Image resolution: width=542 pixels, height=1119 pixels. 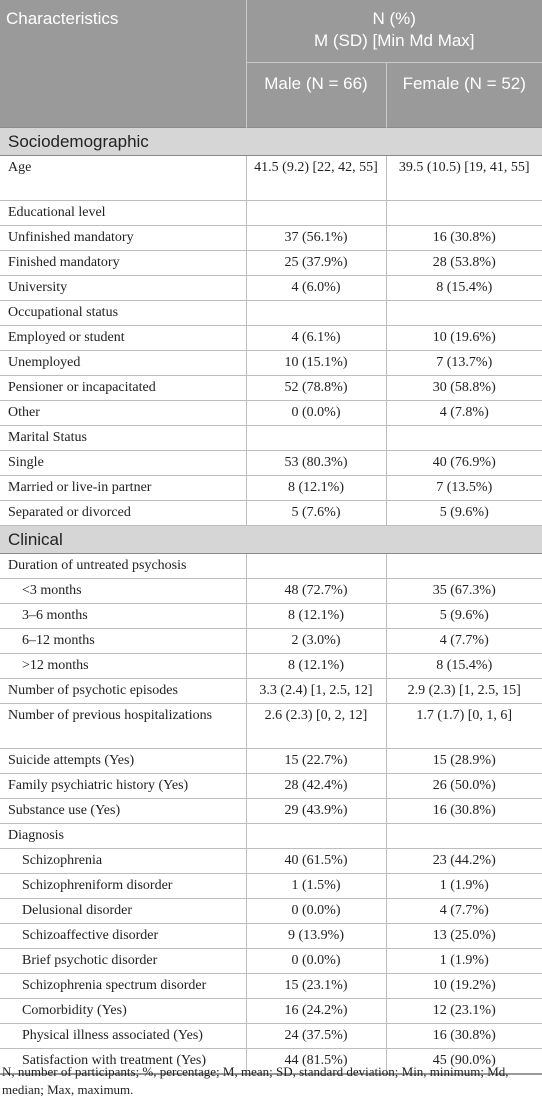 What do you see at coordinates (123, 786) in the screenshot?
I see `row-label: Family psychiatric history (Yes)` at bounding box center [123, 786].